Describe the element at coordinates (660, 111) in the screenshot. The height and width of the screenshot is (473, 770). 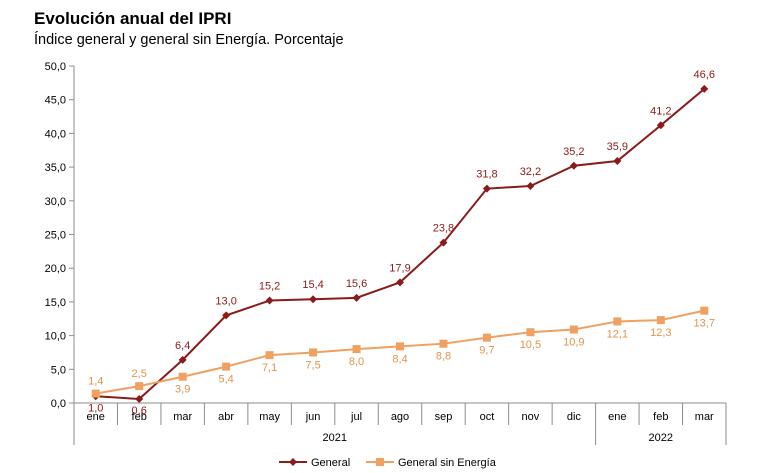
I see `data-label: 41,2` at that location.